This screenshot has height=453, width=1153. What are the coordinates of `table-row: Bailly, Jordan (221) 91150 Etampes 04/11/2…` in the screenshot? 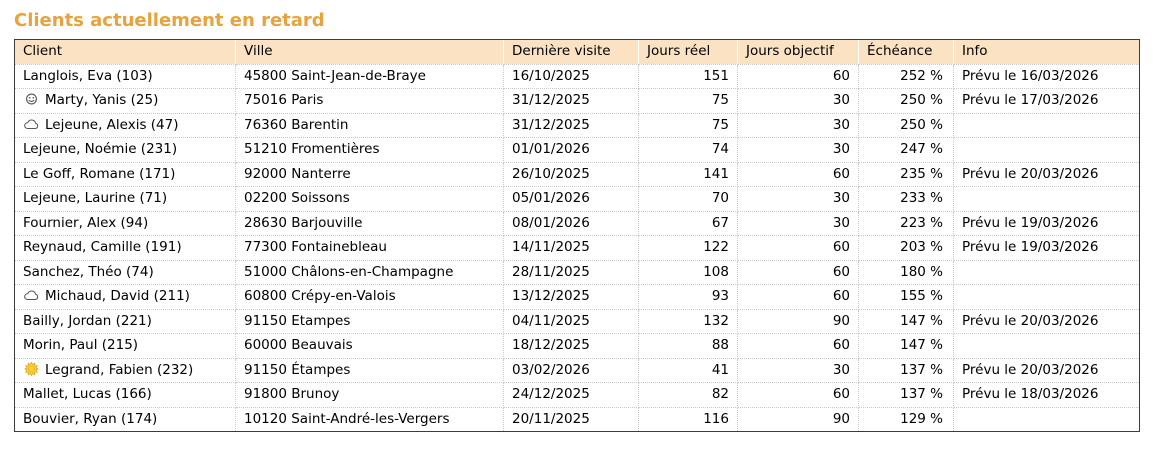 It's located at (577, 321).